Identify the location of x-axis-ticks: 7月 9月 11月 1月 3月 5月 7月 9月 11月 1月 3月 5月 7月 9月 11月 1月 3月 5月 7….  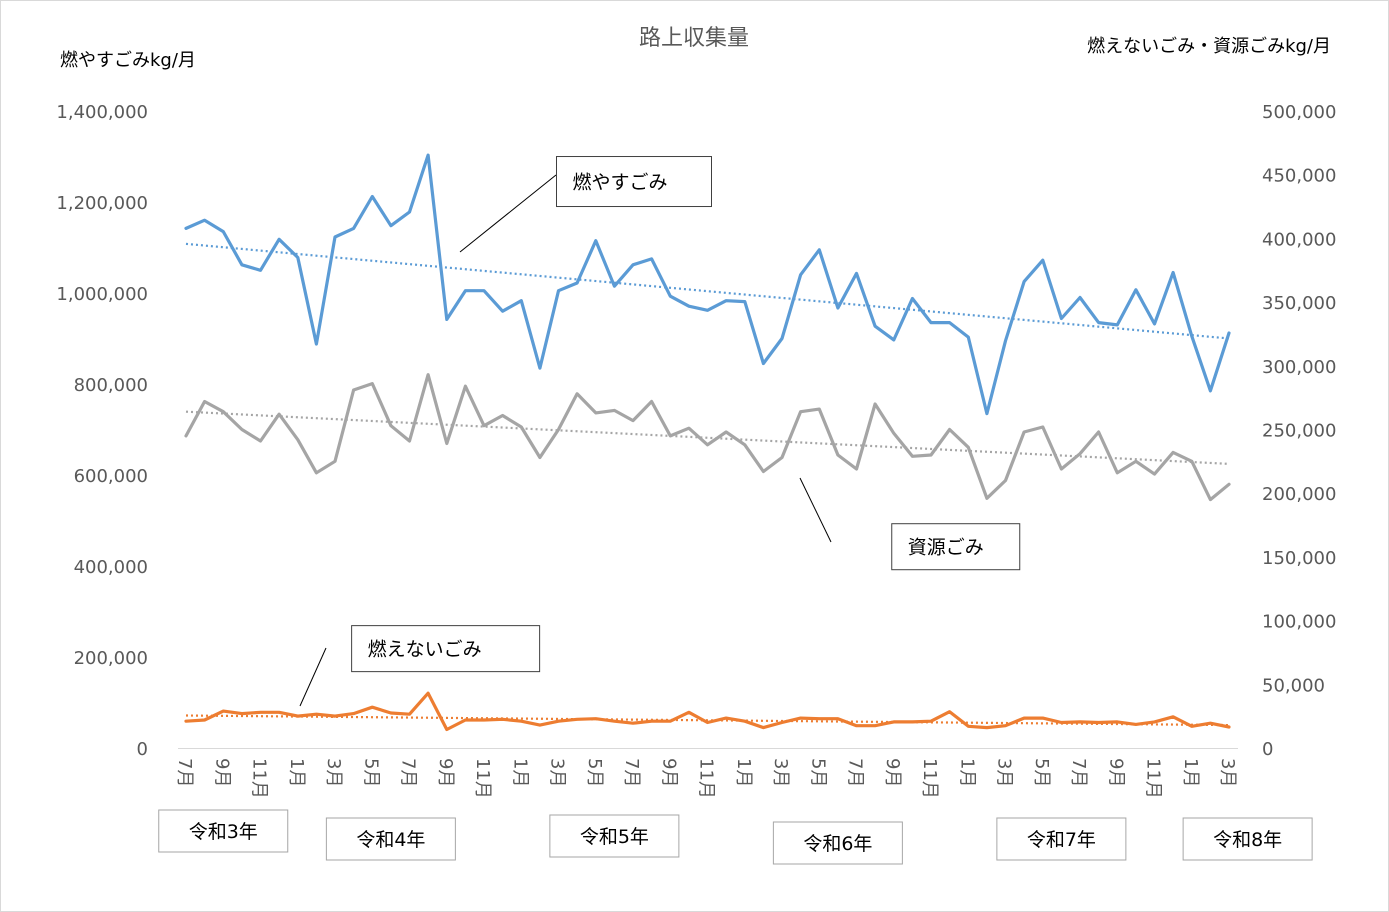
(706, 778).